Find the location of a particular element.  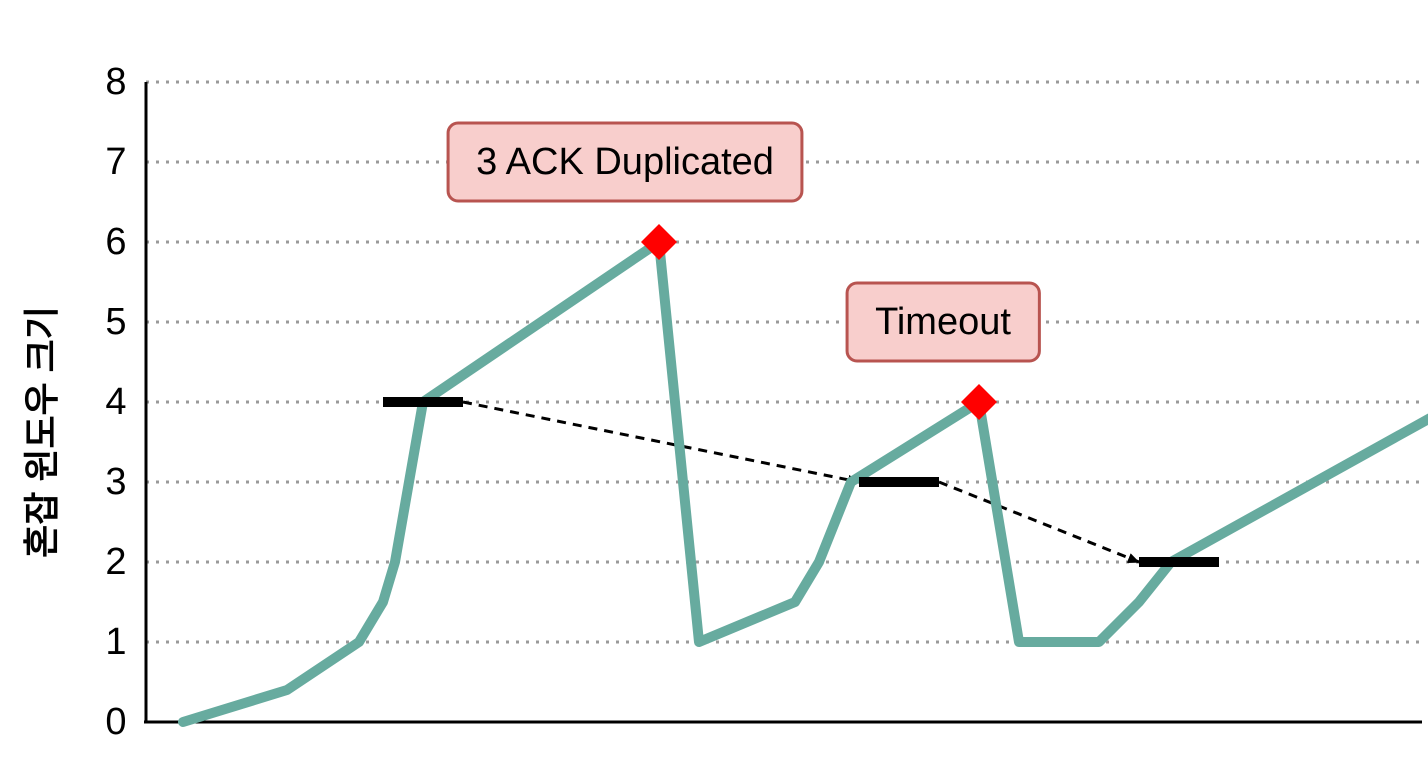

y-tick-label: 0 is located at coordinates (115, 722).